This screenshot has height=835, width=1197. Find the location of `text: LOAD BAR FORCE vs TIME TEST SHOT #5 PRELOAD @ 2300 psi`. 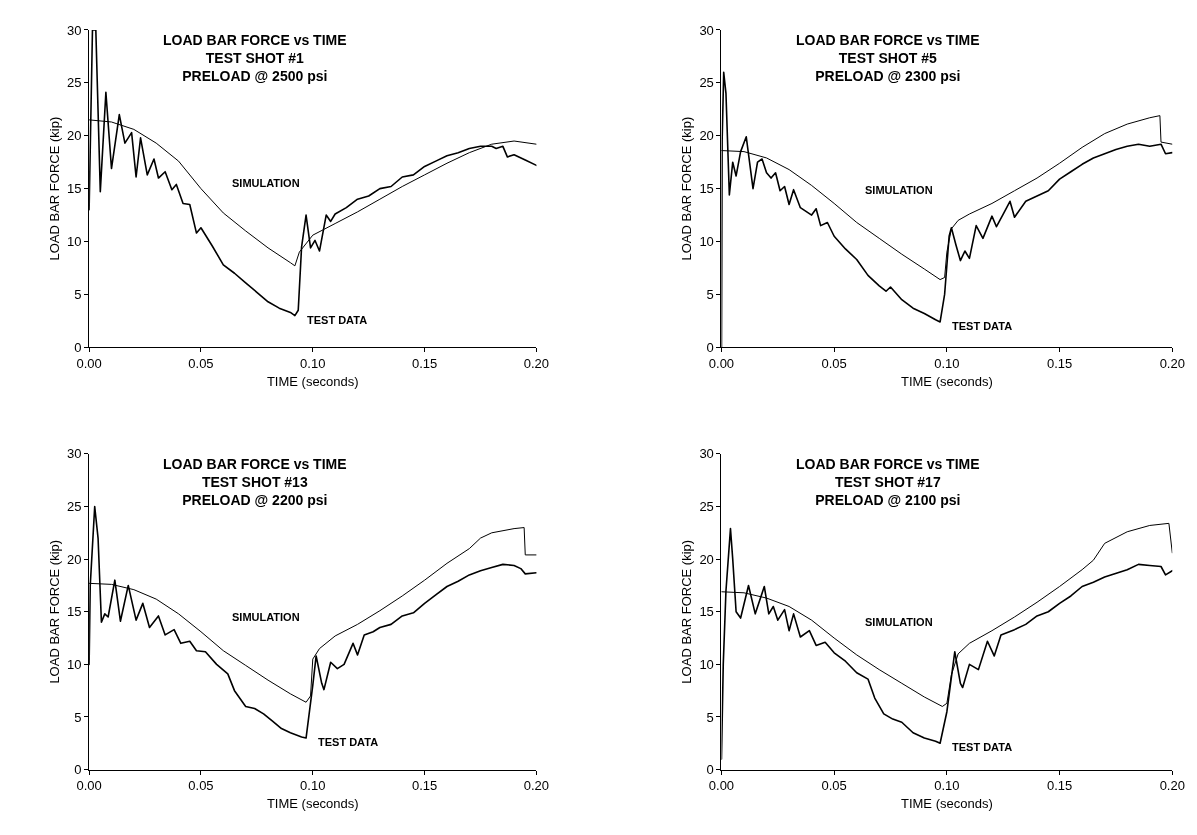

text: LOAD BAR FORCE vs TIME TEST SHOT #5 PRELOAD @ 2300 psi is located at coordinates (888, 58).